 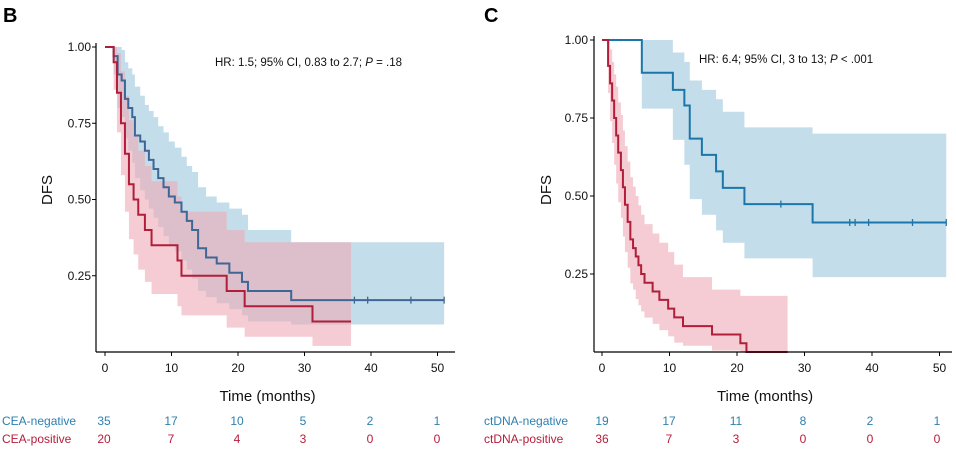 What do you see at coordinates (803, 421) in the screenshot?
I see `risk-count: 8` at bounding box center [803, 421].